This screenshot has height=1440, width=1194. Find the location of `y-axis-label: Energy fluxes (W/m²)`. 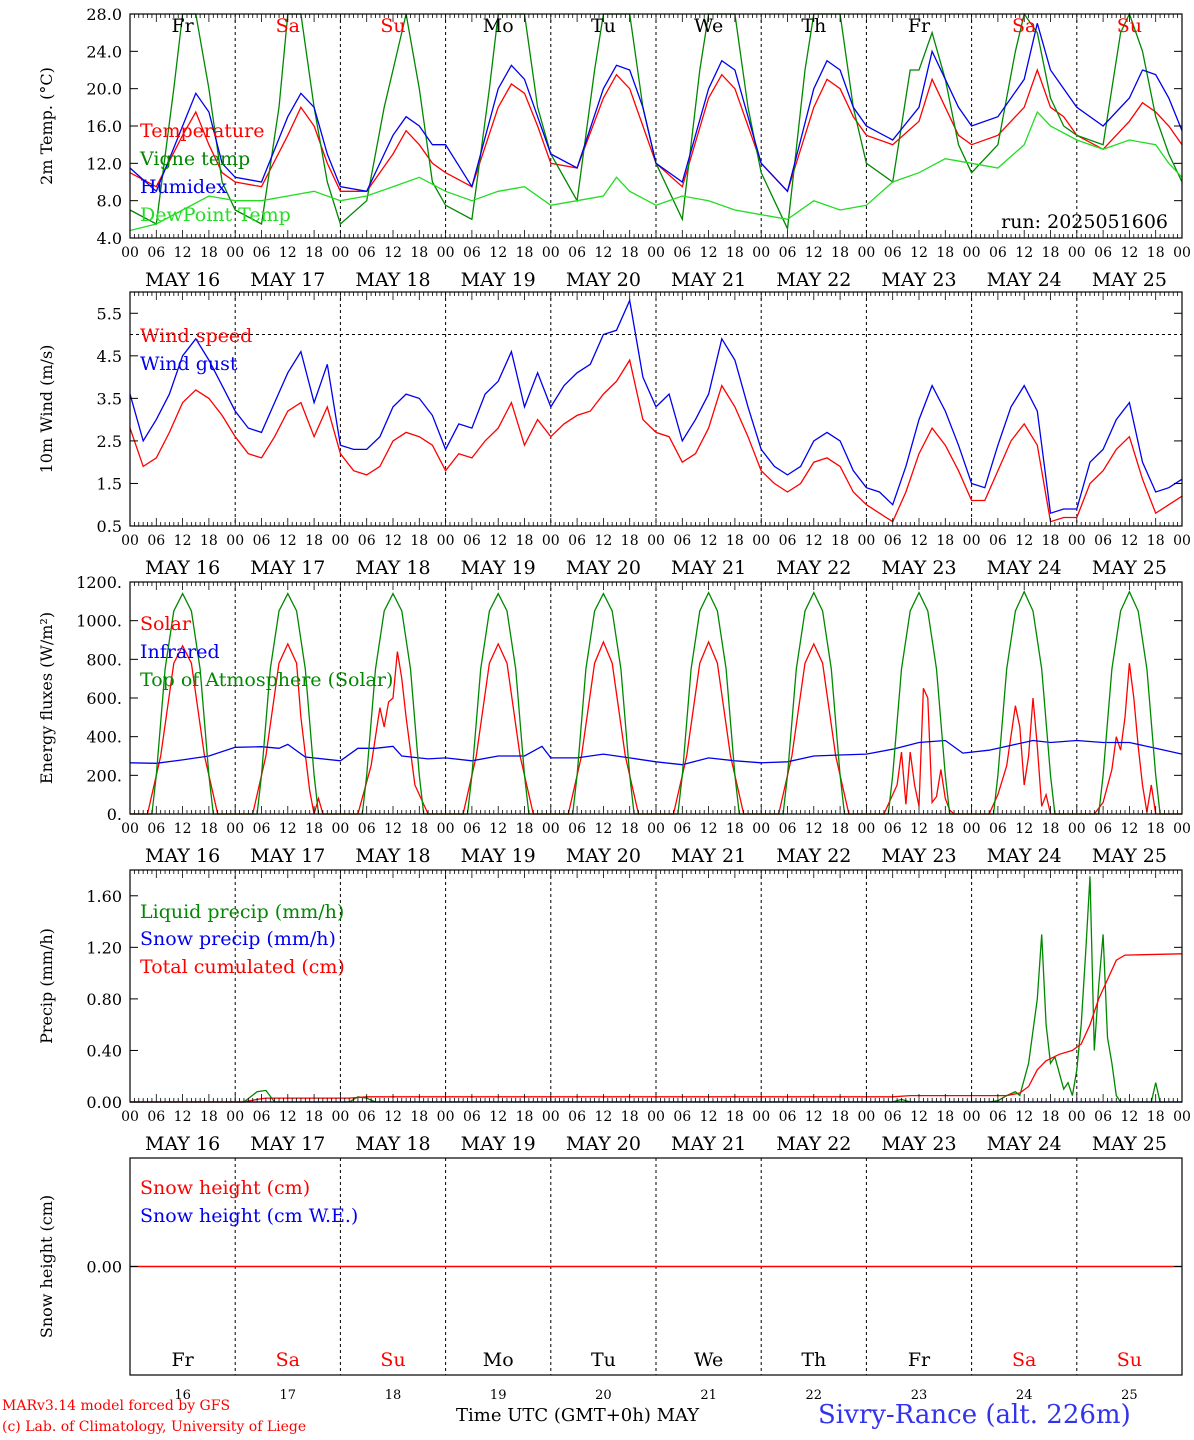

y-axis-label: Energy fluxes (W/m²) is located at coordinates (46, 698).